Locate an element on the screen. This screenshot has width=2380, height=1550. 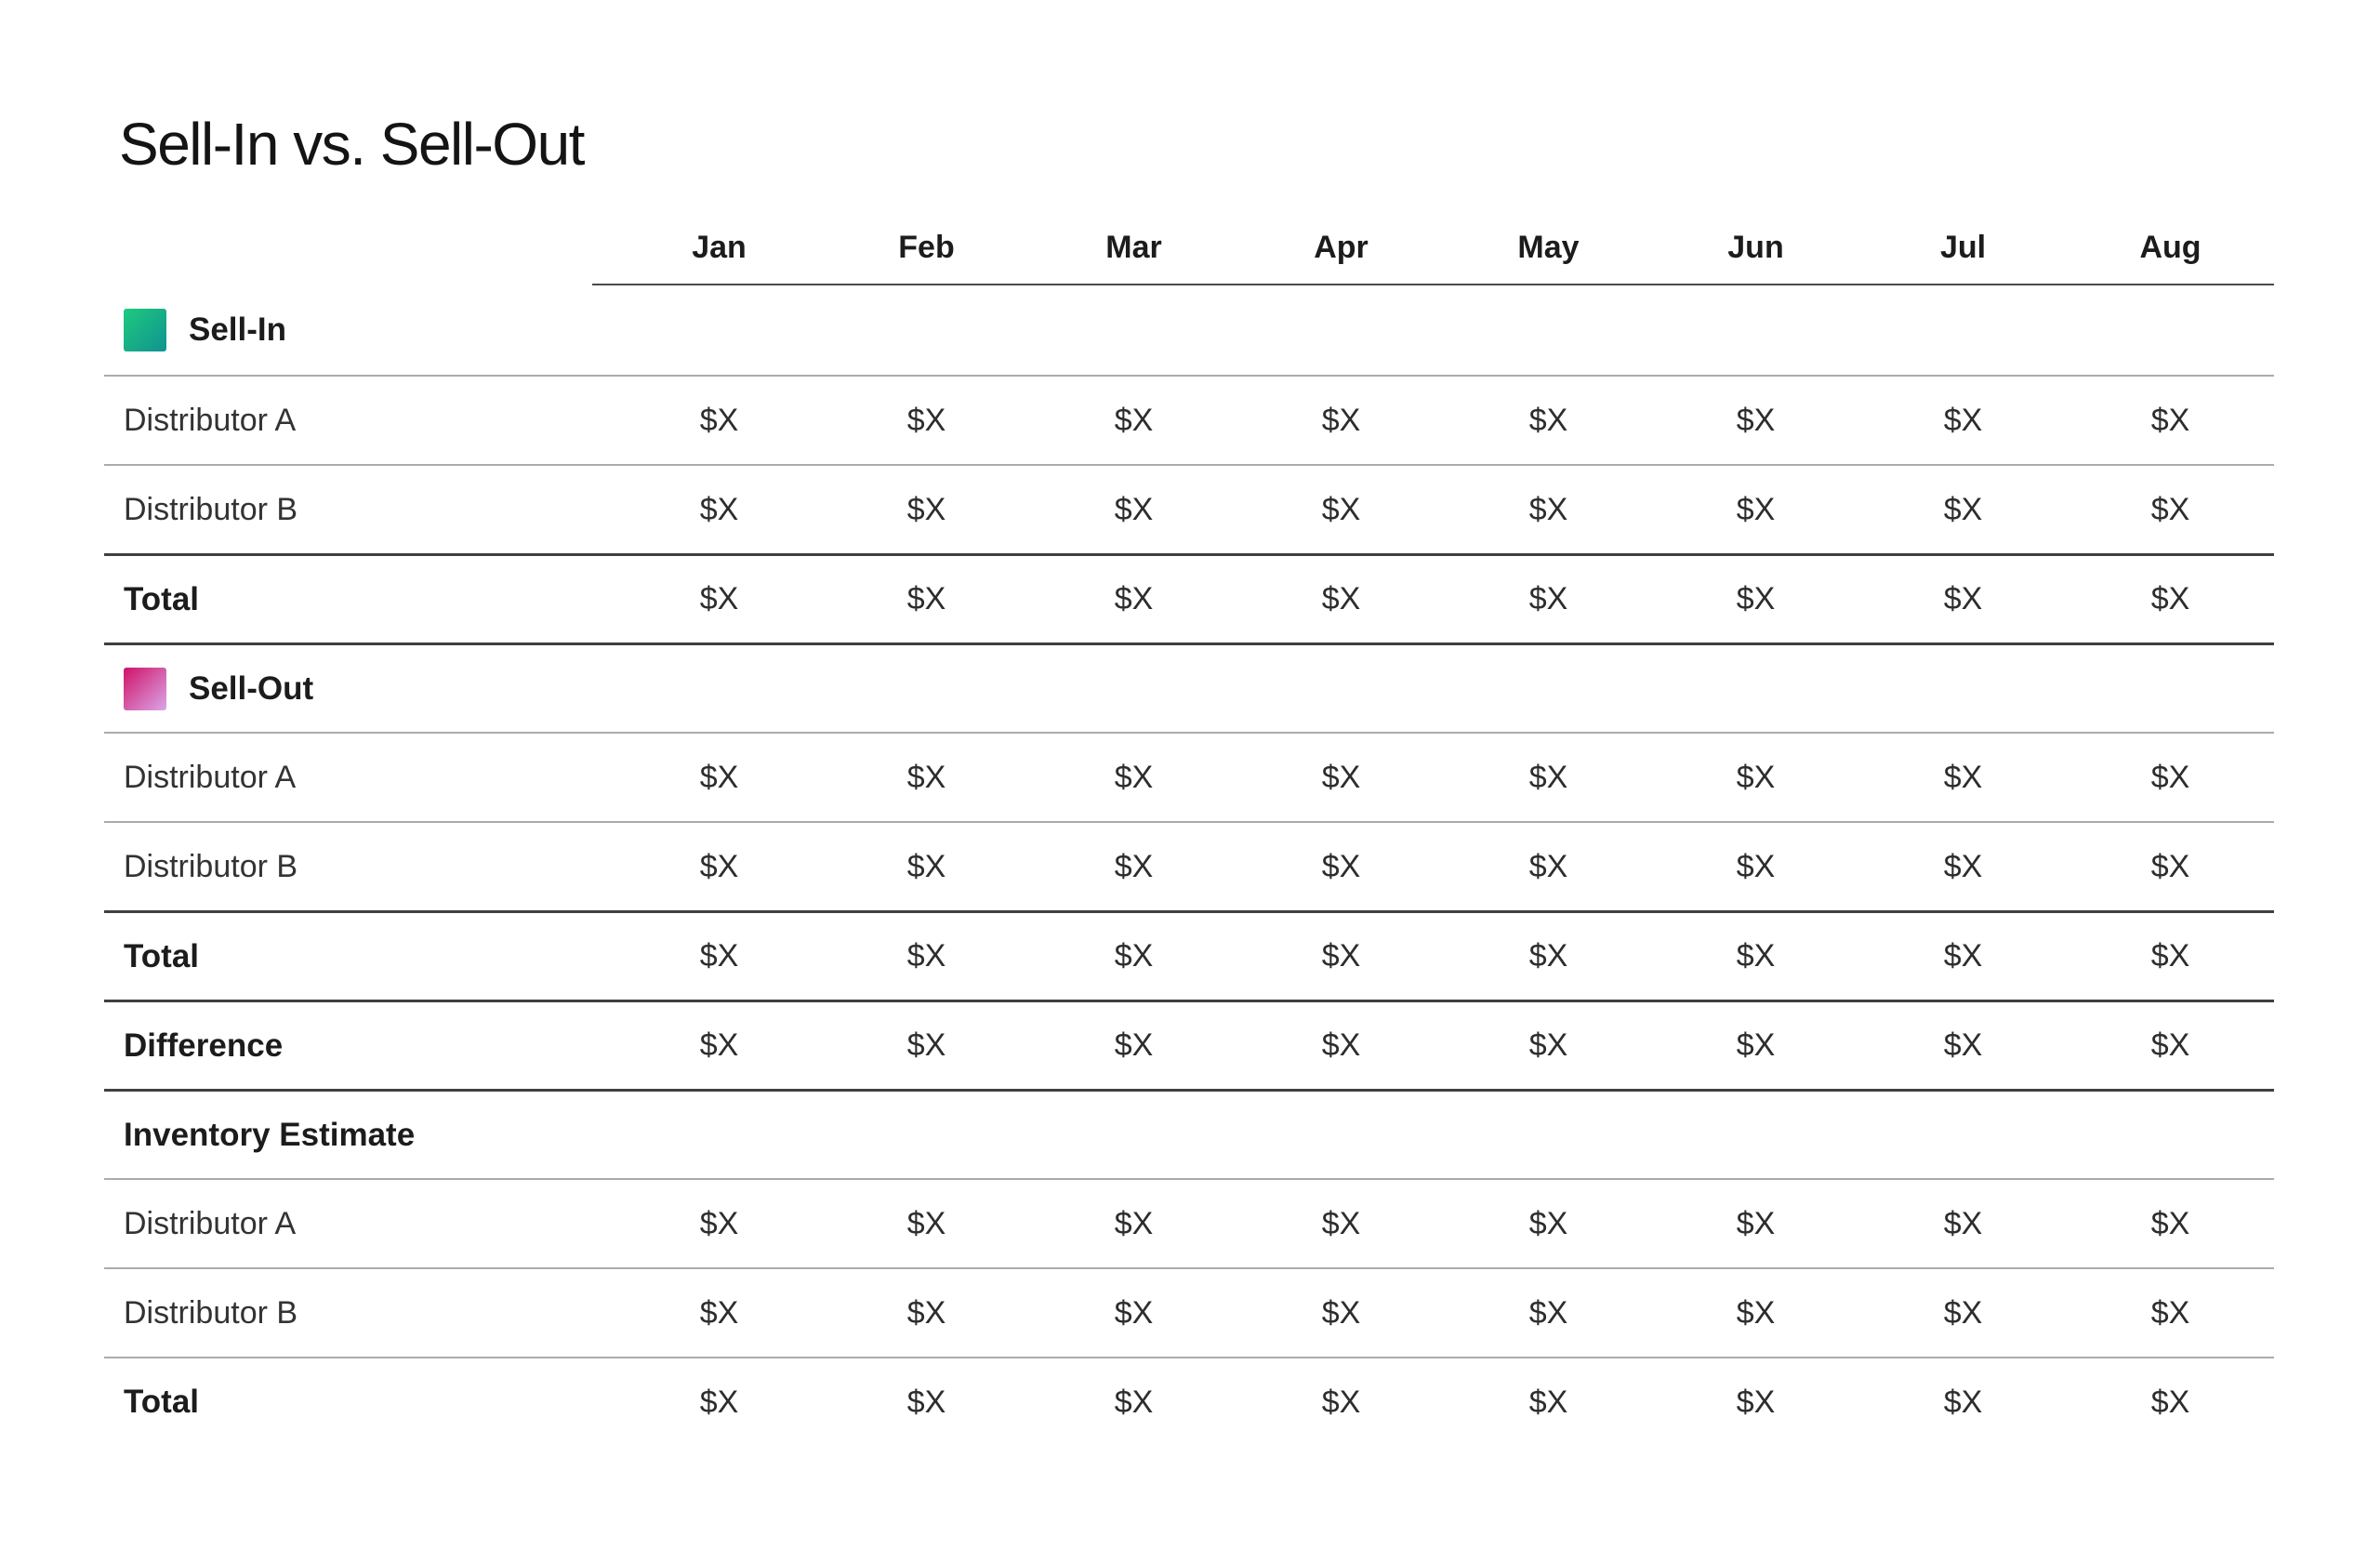
legend-swatch-sell-in-icon is located at coordinates (145, 330).